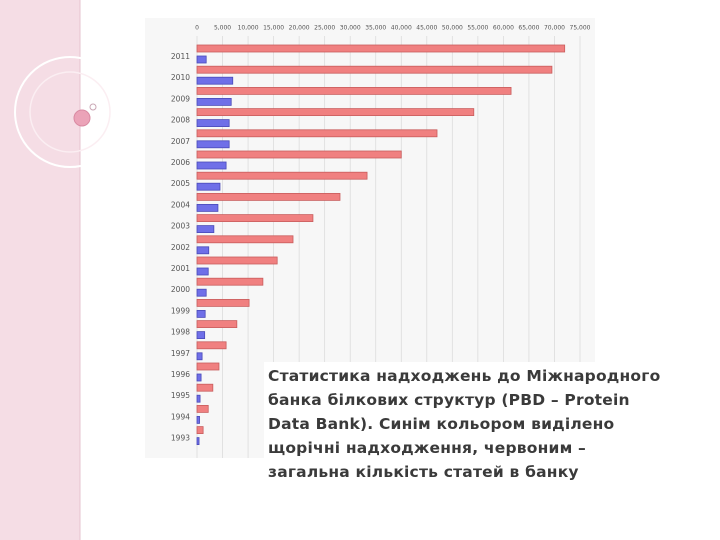 This screenshot has height=540, width=720. What do you see at coordinates (180, 141) in the screenshot?
I see `y-tick-label: 2007` at bounding box center [180, 141].